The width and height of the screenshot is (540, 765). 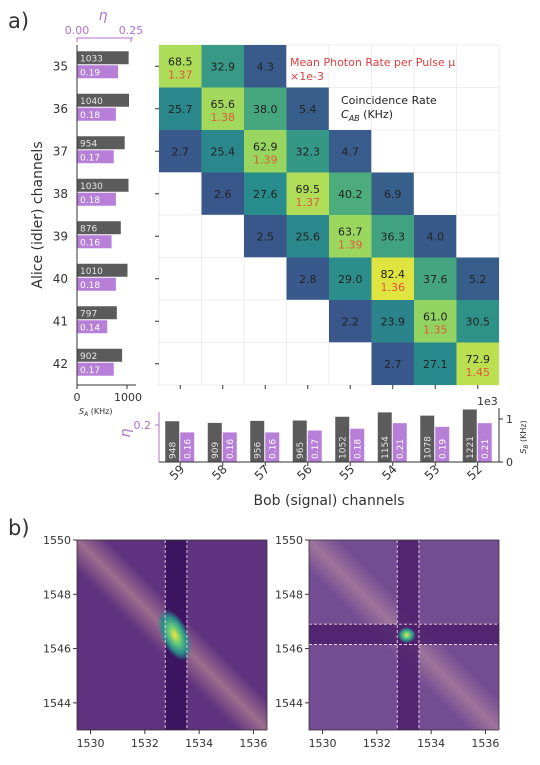 What do you see at coordinates (91, 272) in the screenshot?
I see `alice-singles-label: 1010` at bounding box center [91, 272].